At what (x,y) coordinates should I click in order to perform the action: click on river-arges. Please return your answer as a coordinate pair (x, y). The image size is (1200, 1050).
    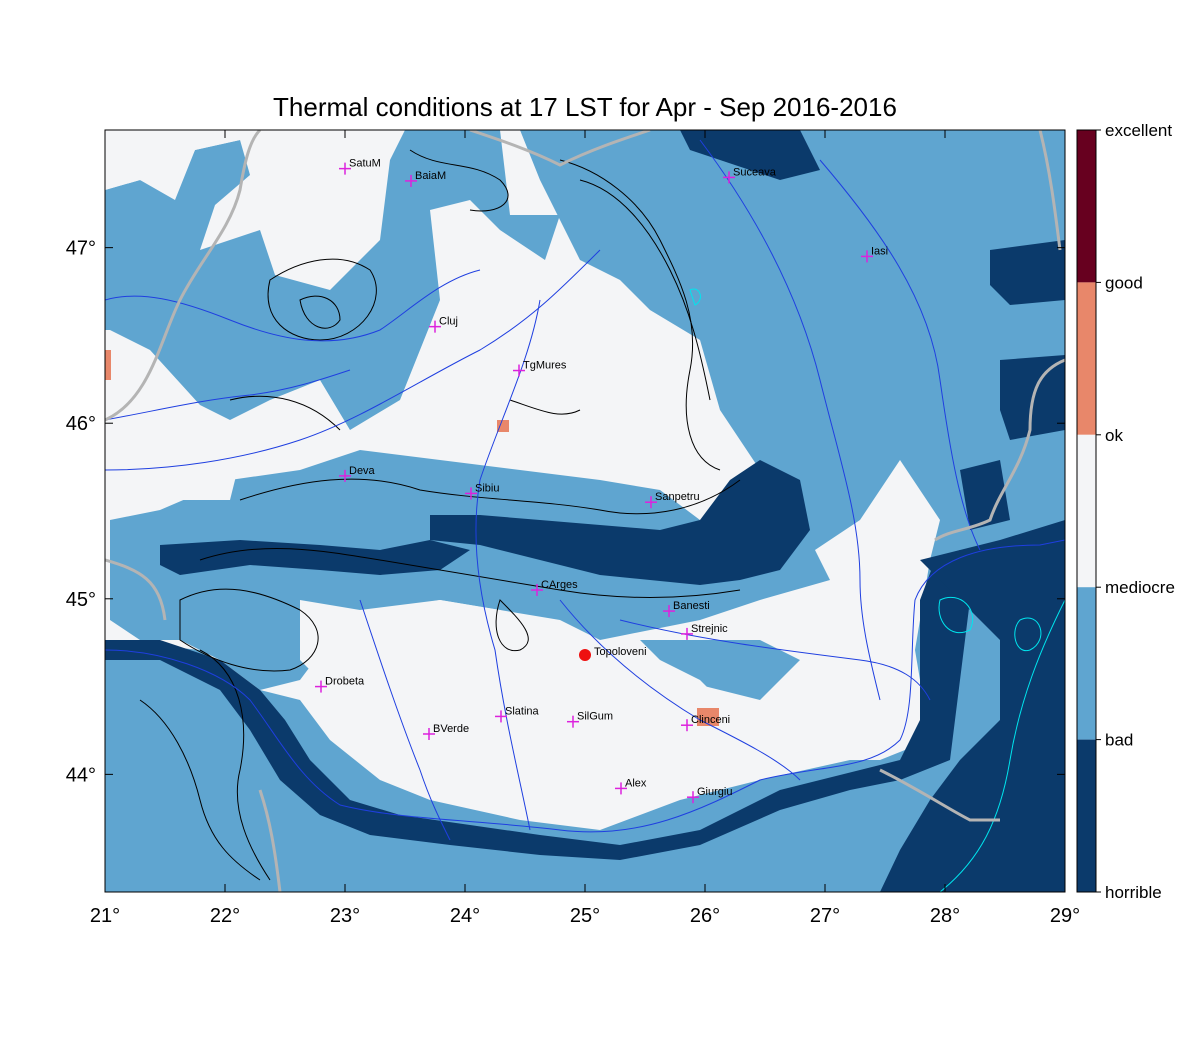
    Looking at the image, I should click on (680, 690).